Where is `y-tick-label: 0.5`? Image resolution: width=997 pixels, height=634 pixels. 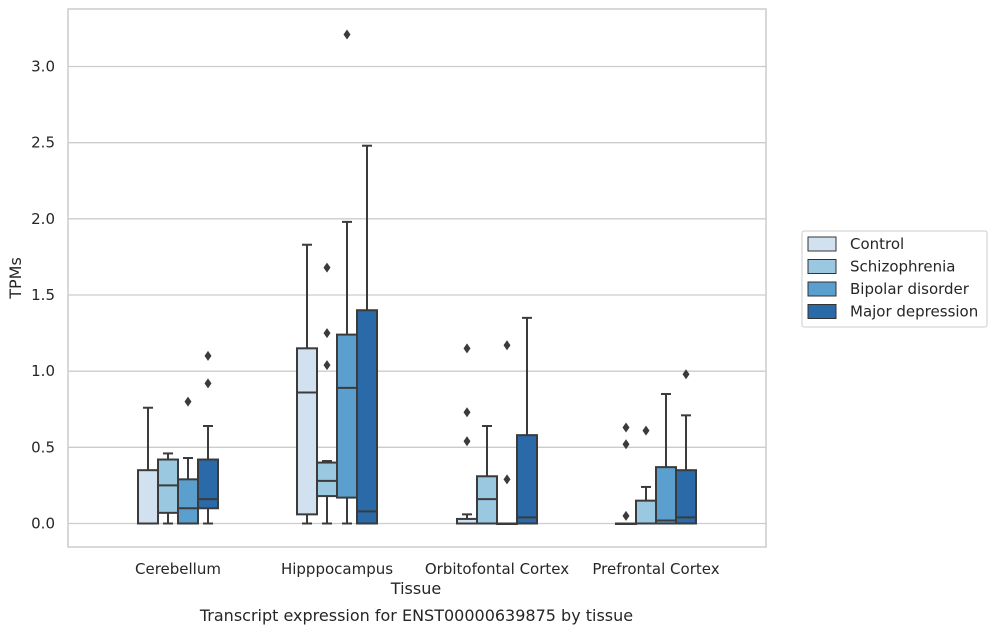 y-tick-label: 0.5 is located at coordinates (43, 447).